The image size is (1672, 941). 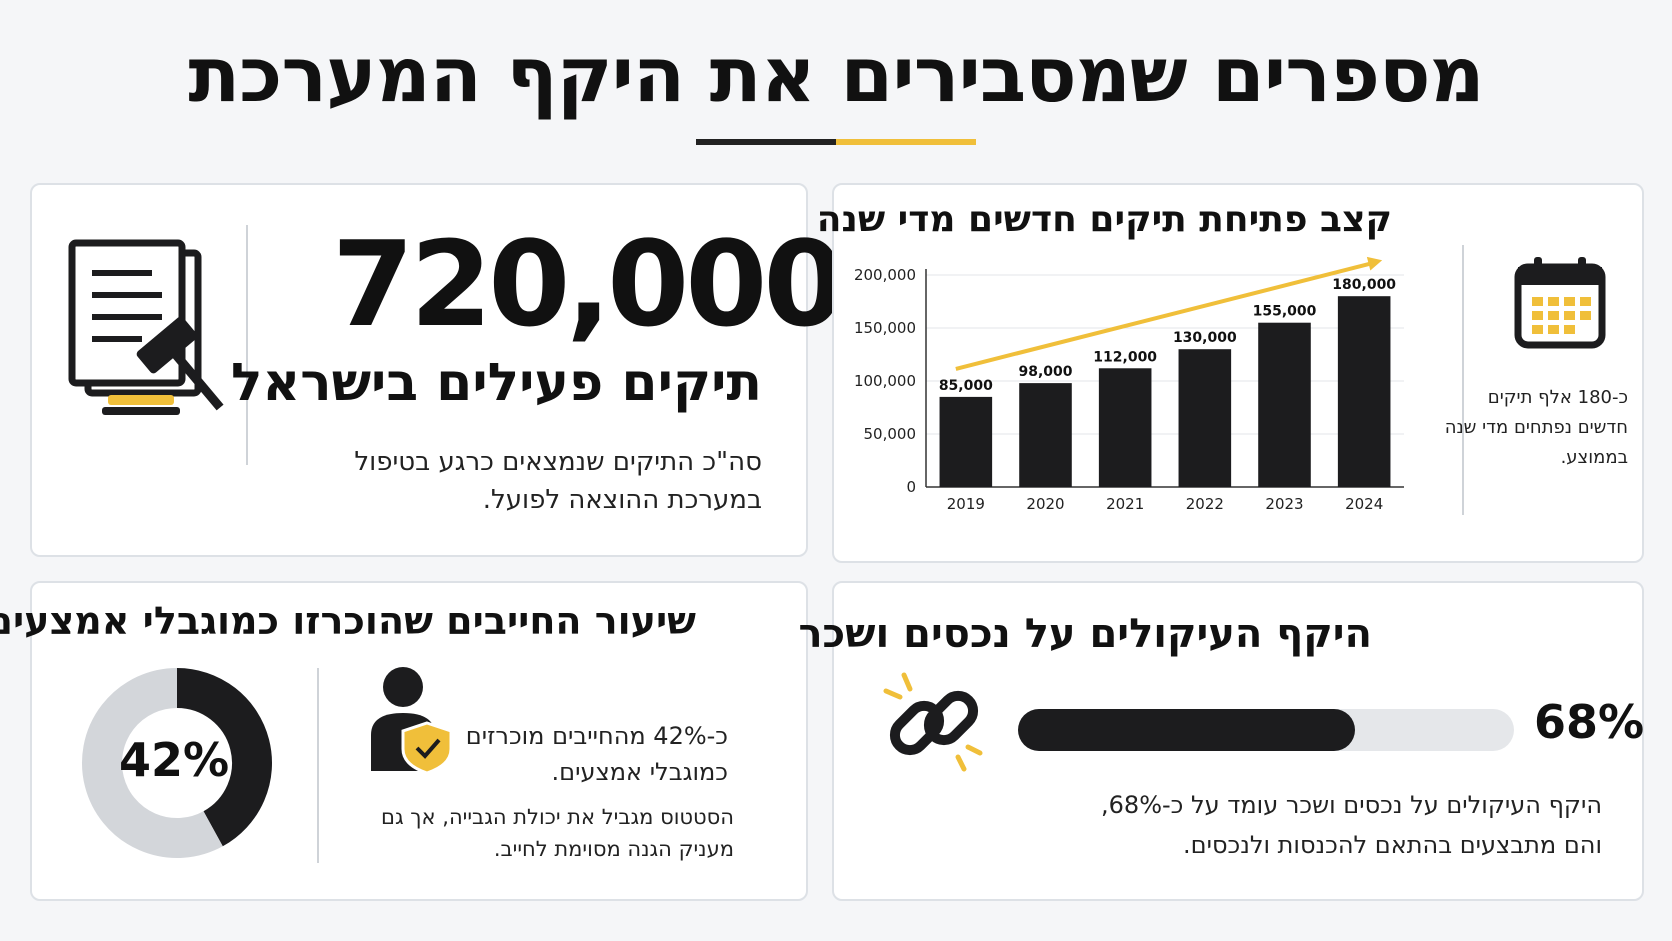 I want to click on y-tick-label: 200,000, so click(x=885, y=275).